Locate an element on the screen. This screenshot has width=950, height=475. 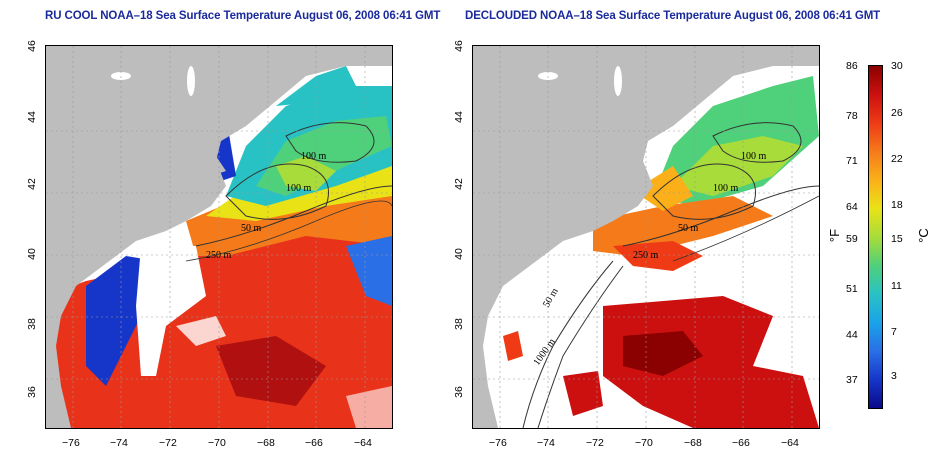
x-tick-right: −76 is located at coordinates (498, 443).